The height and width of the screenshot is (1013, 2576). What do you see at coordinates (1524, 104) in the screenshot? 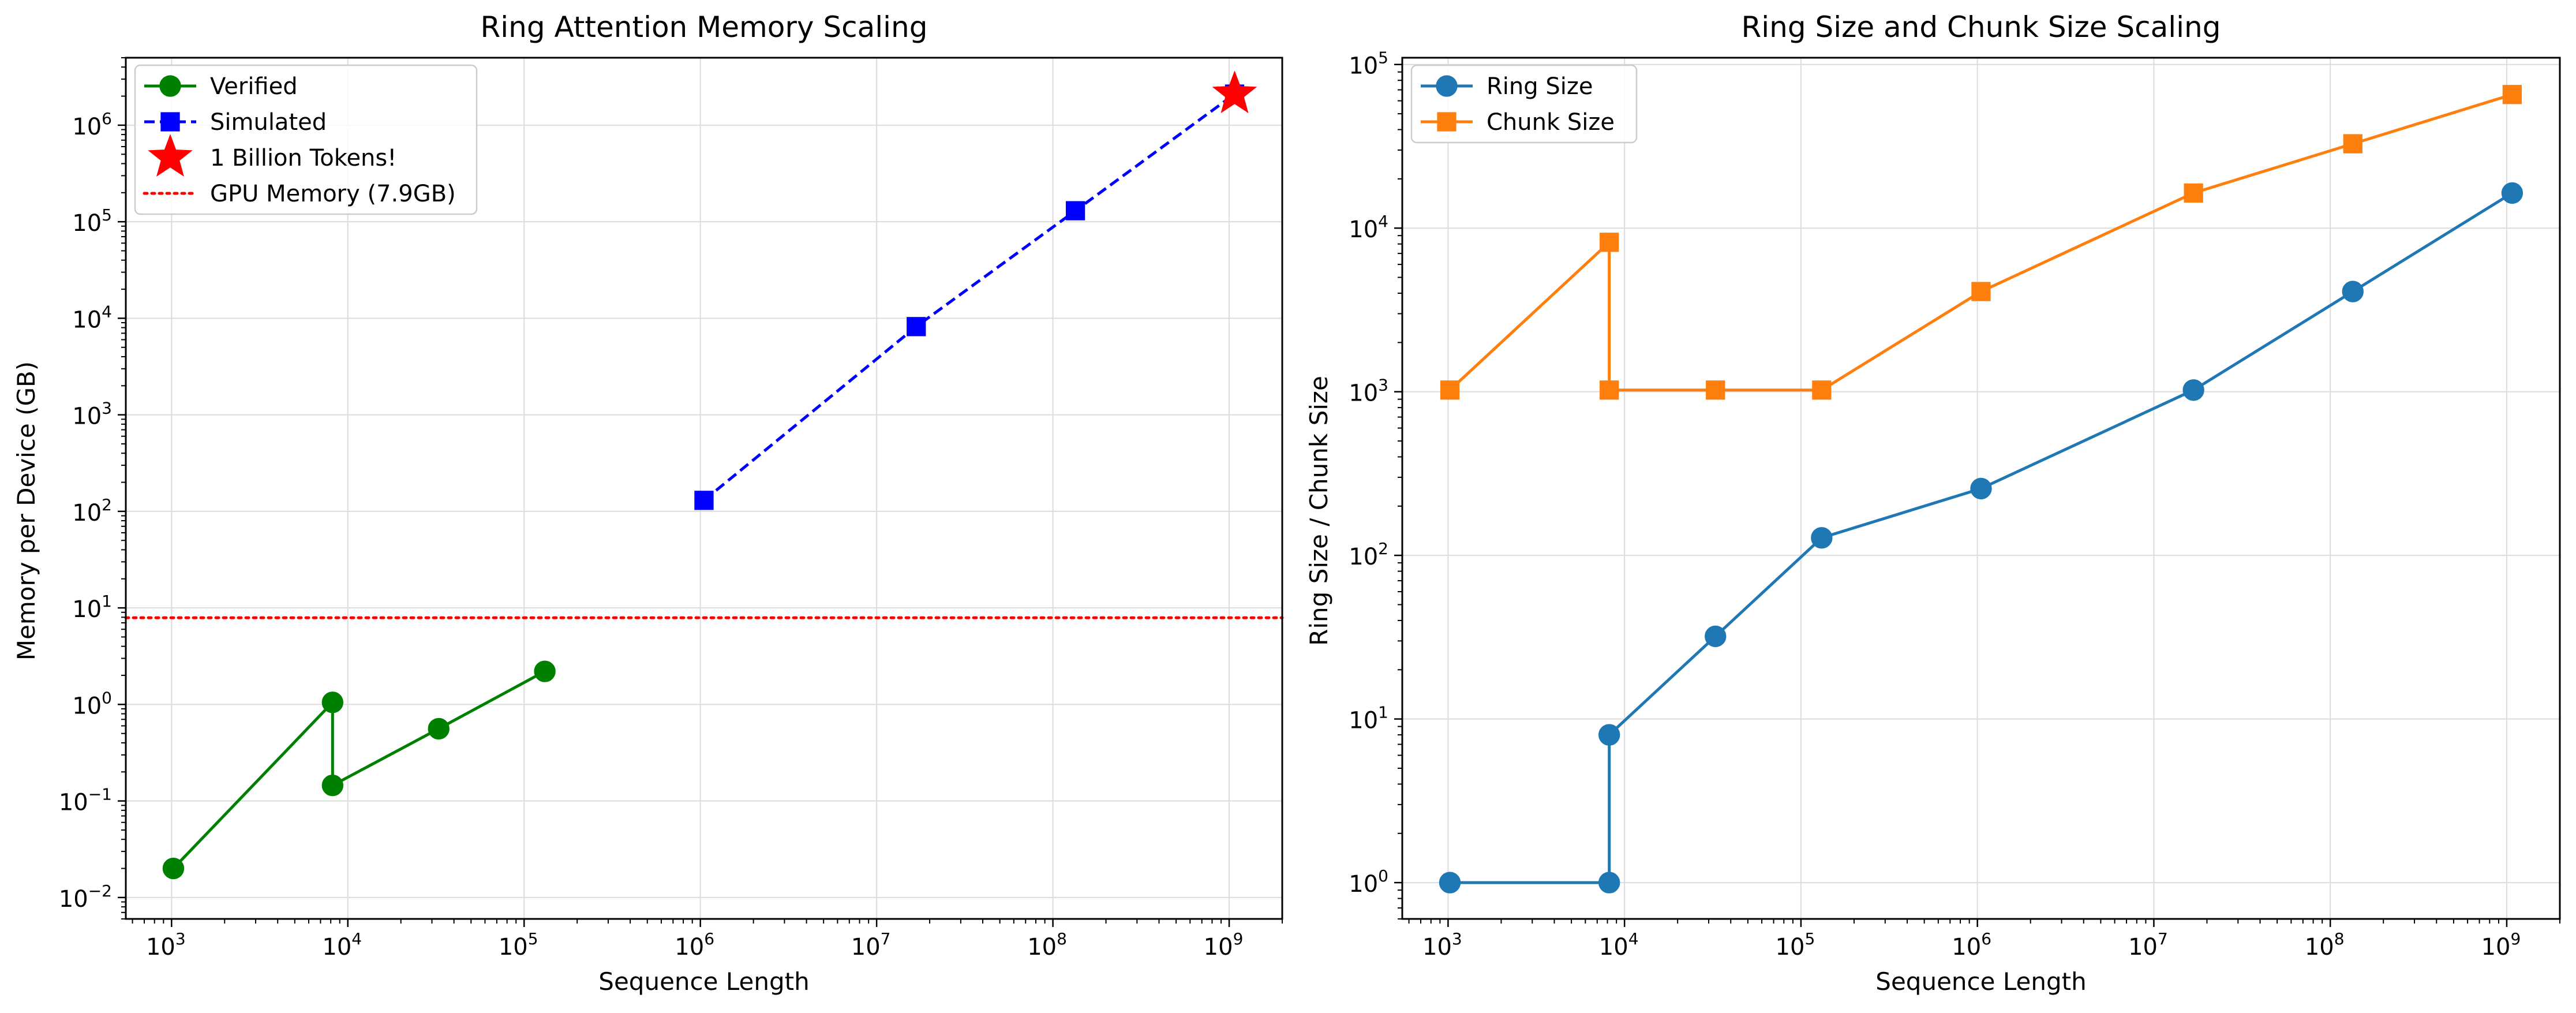
I see `legend: Ring Size Chunk Size` at bounding box center [1524, 104].